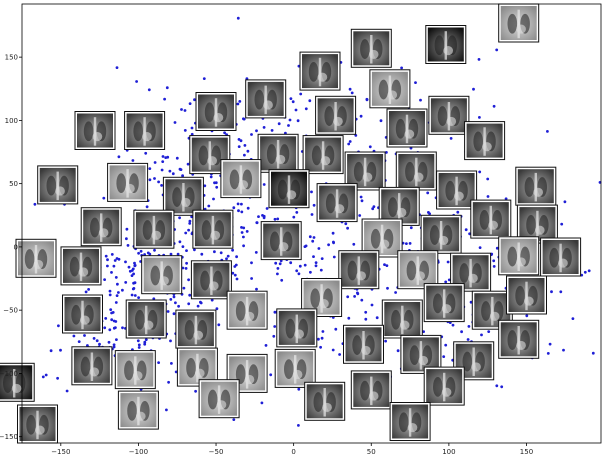  I want to click on y-tick-label: −150, so click(9, 437).